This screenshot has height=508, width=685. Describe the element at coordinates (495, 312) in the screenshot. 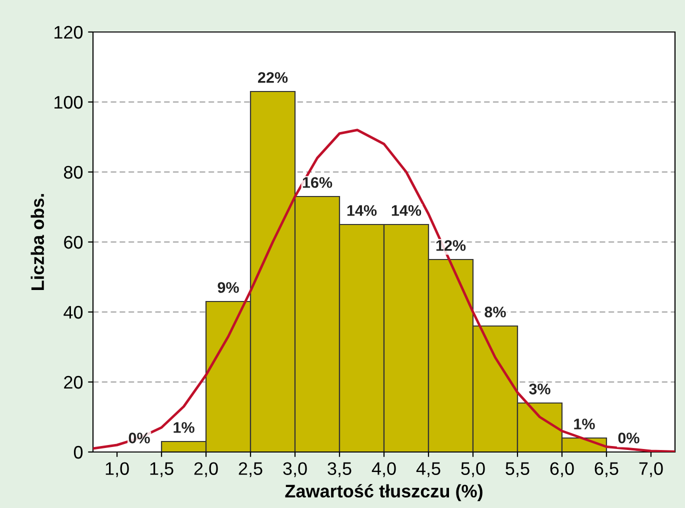

I see `annotation: 8%` at that location.